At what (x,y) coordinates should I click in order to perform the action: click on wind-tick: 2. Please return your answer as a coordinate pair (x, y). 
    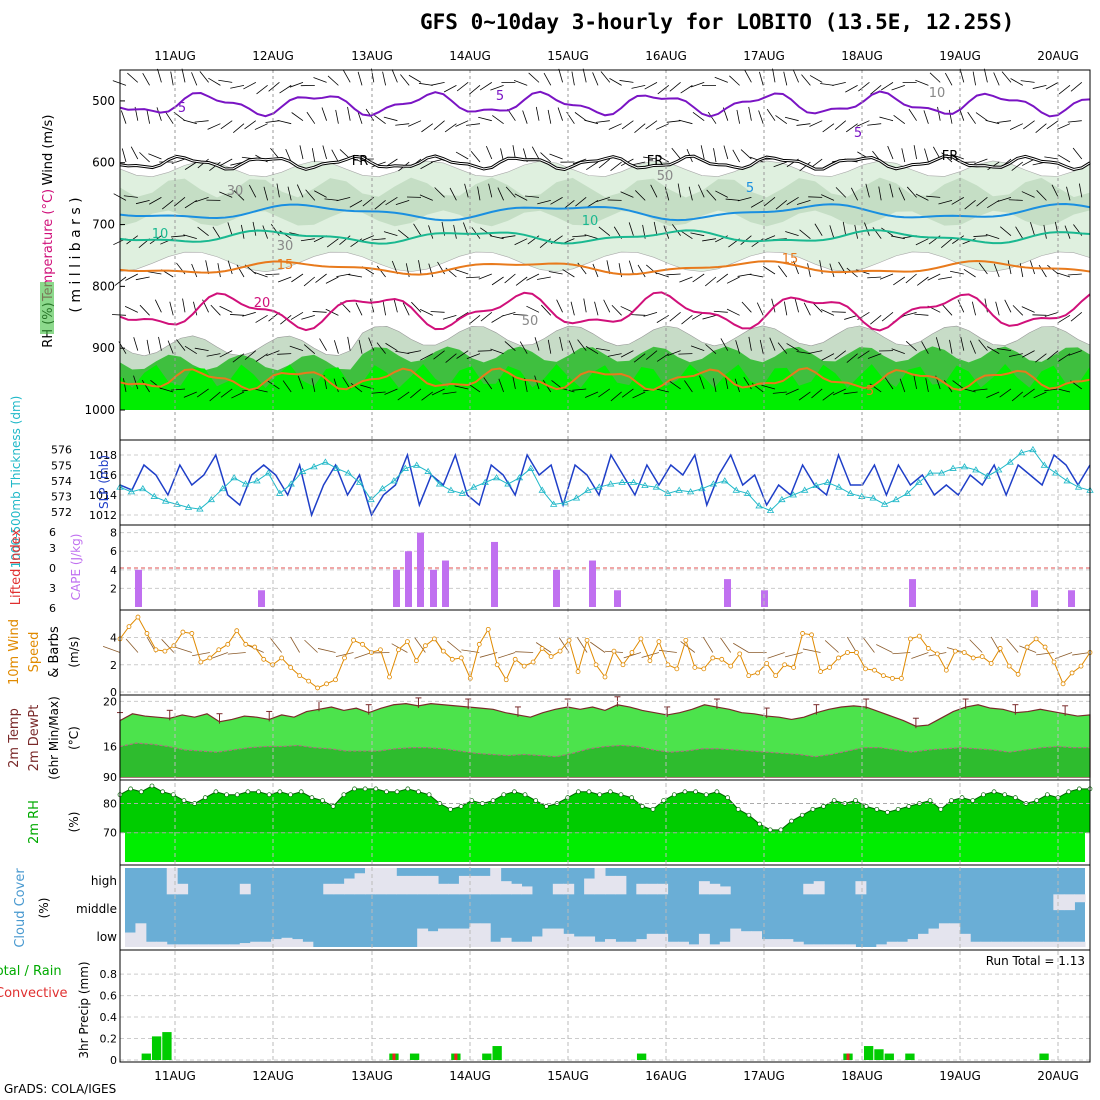
    Looking at the image, I should click on (113, 665).